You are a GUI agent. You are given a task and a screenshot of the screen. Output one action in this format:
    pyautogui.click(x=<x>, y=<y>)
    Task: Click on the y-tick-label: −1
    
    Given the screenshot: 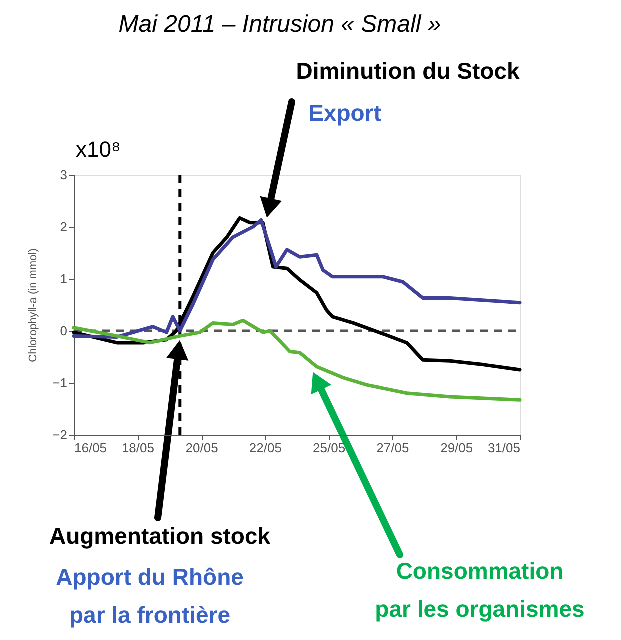 What is the action you would take?
    pyautogui.click(x=60, y=383)
    